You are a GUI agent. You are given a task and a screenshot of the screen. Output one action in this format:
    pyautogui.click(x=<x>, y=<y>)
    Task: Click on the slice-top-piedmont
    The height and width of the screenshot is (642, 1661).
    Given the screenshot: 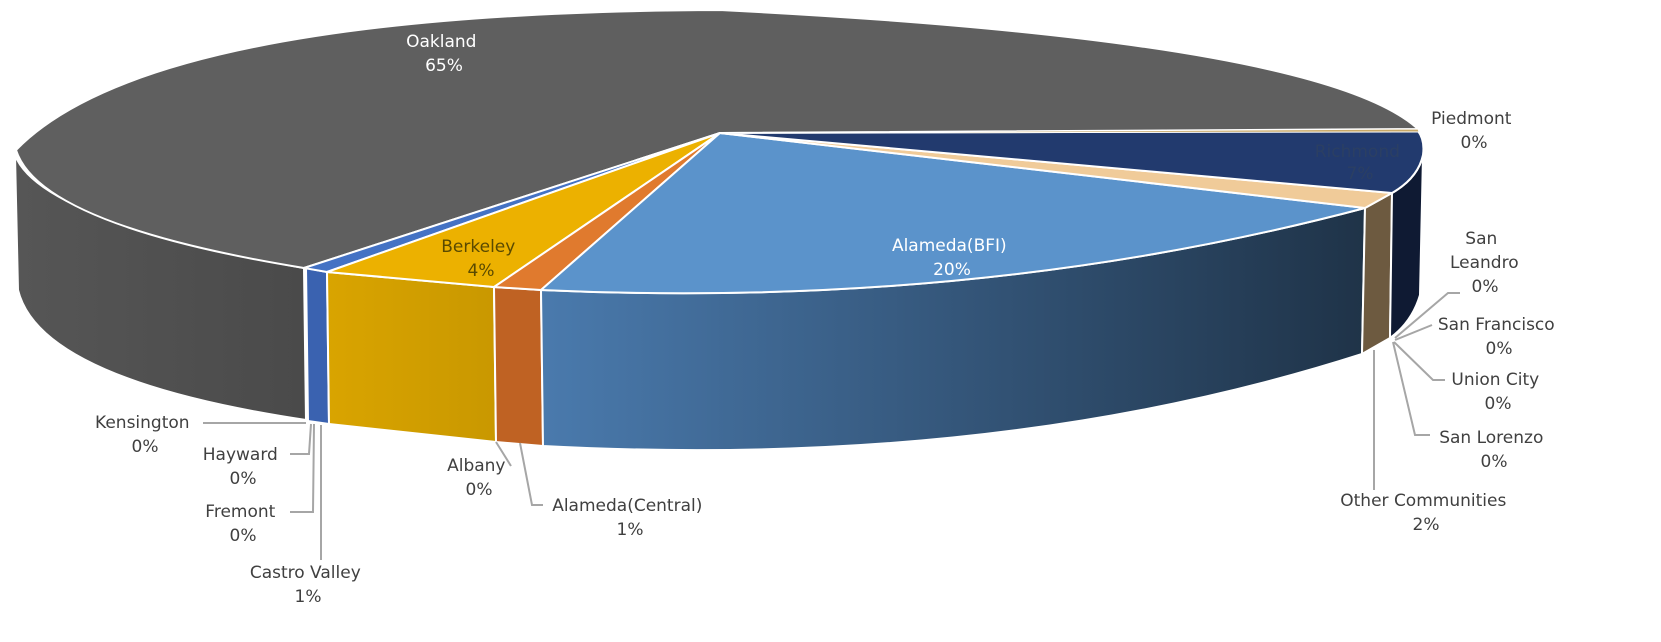 What is the action you would take?
    pyautogui.click(x=1069, y=131)
    